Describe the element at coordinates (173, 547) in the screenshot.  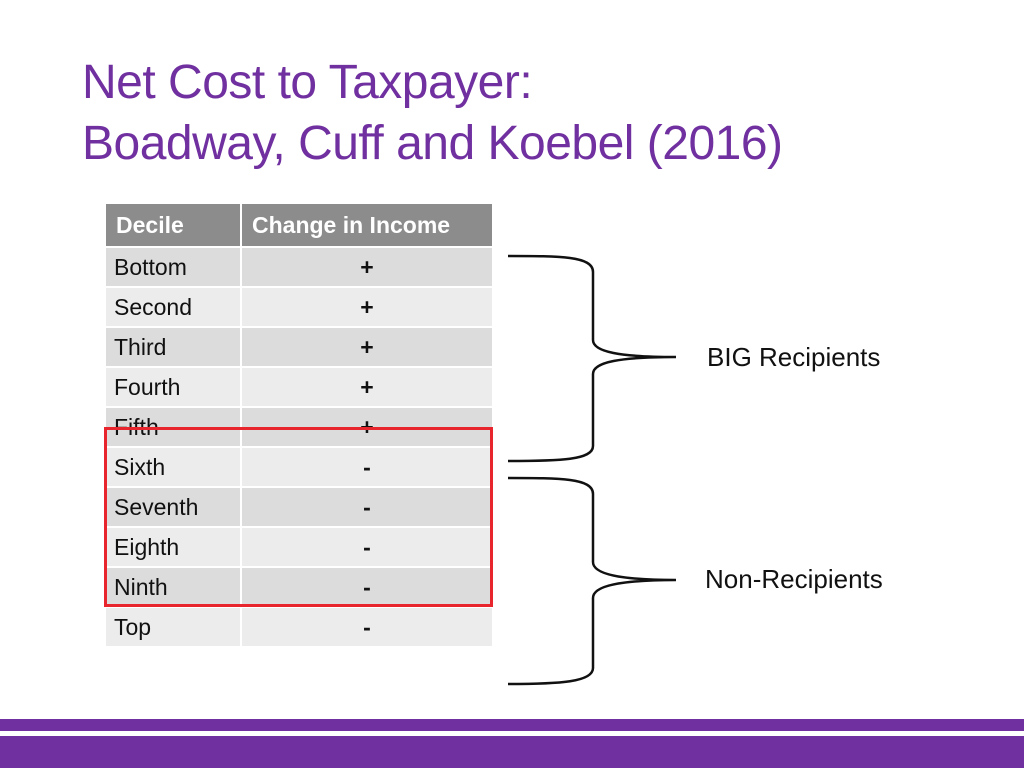
I see `decile-cell: Eighth` at that location.